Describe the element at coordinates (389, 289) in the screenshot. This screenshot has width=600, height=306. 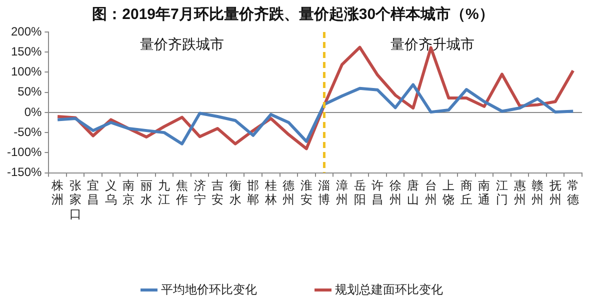
I see `legend-label: 规划总建面环比变化` at that location.